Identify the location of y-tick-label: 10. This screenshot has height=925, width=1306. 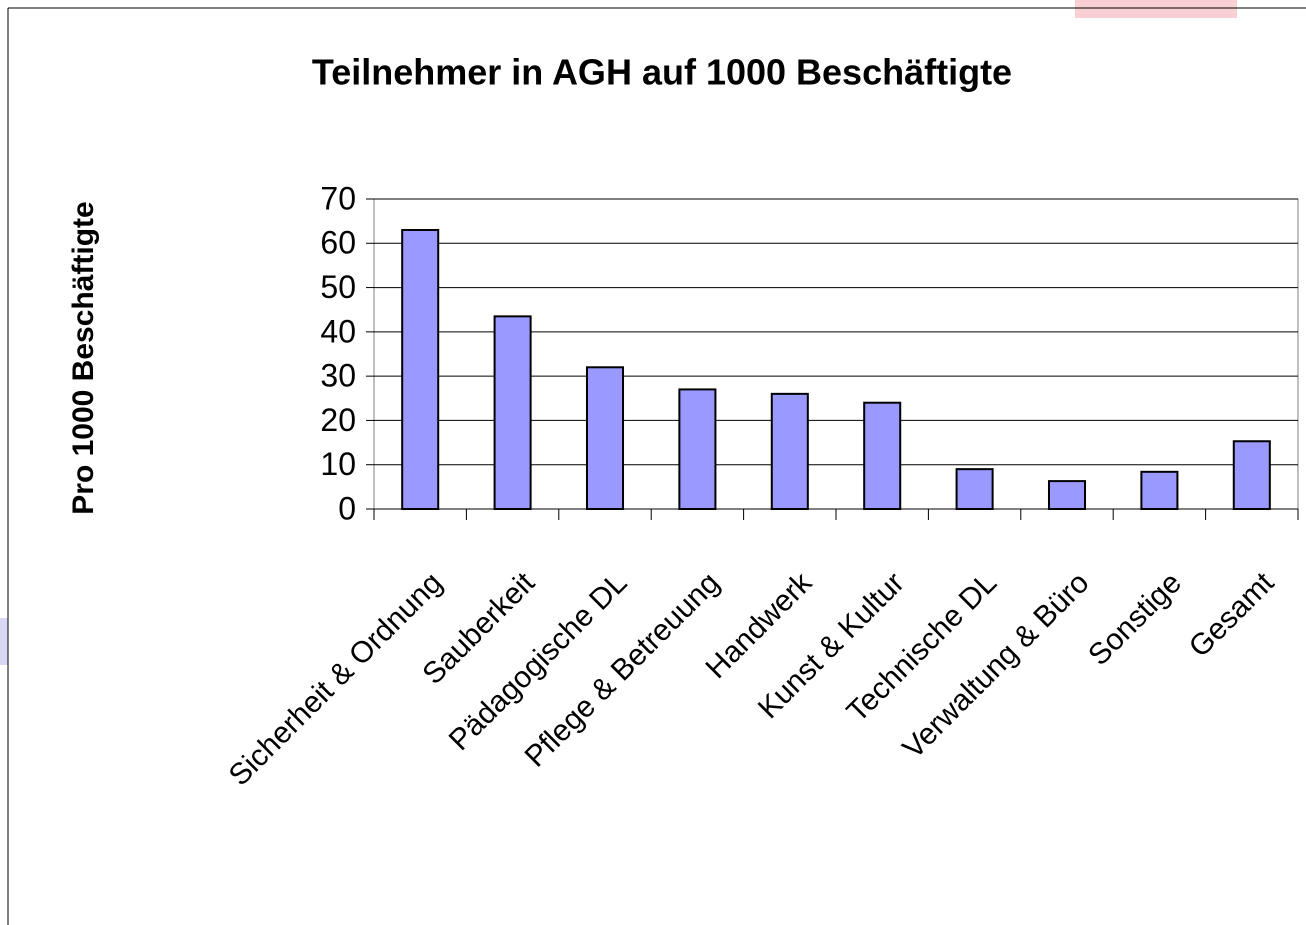
(338, 464).